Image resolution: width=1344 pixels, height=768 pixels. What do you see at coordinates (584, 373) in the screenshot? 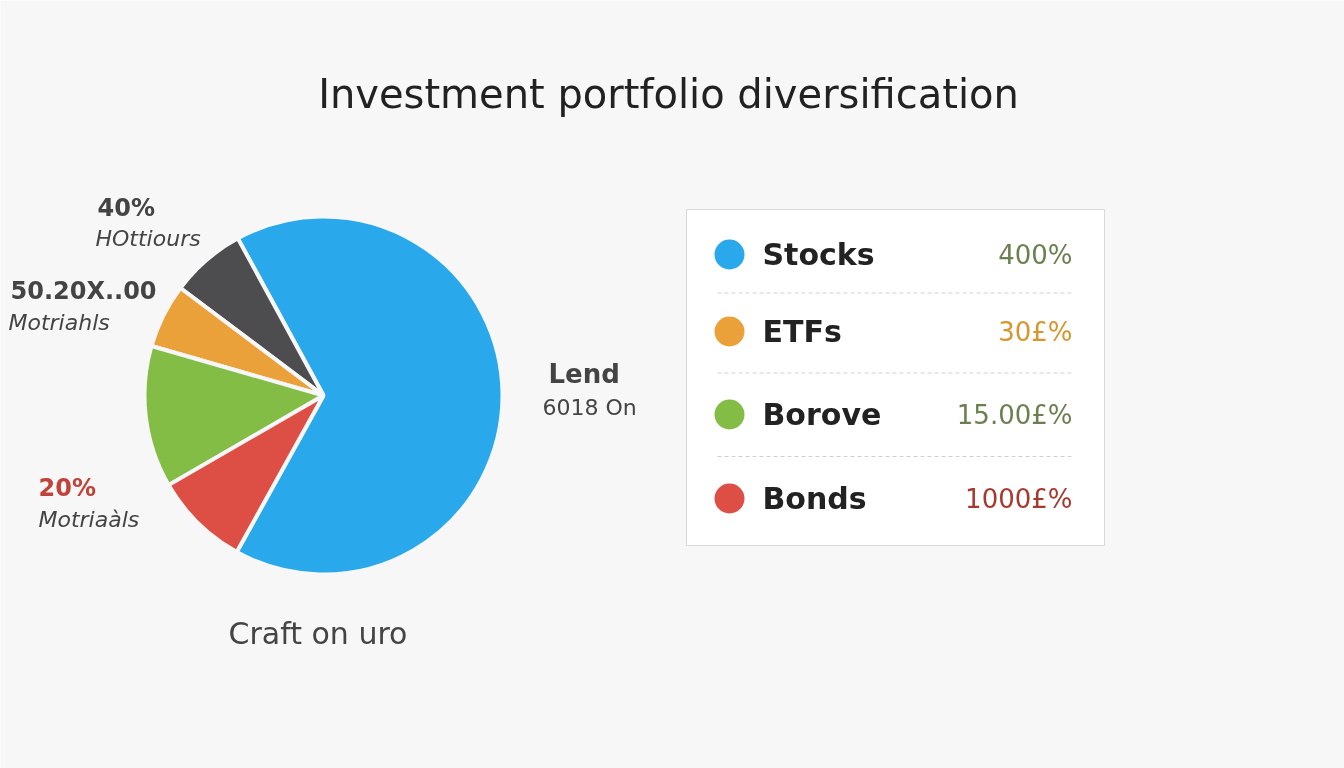
I see `text: Lend` at bounding box center [584, 373].